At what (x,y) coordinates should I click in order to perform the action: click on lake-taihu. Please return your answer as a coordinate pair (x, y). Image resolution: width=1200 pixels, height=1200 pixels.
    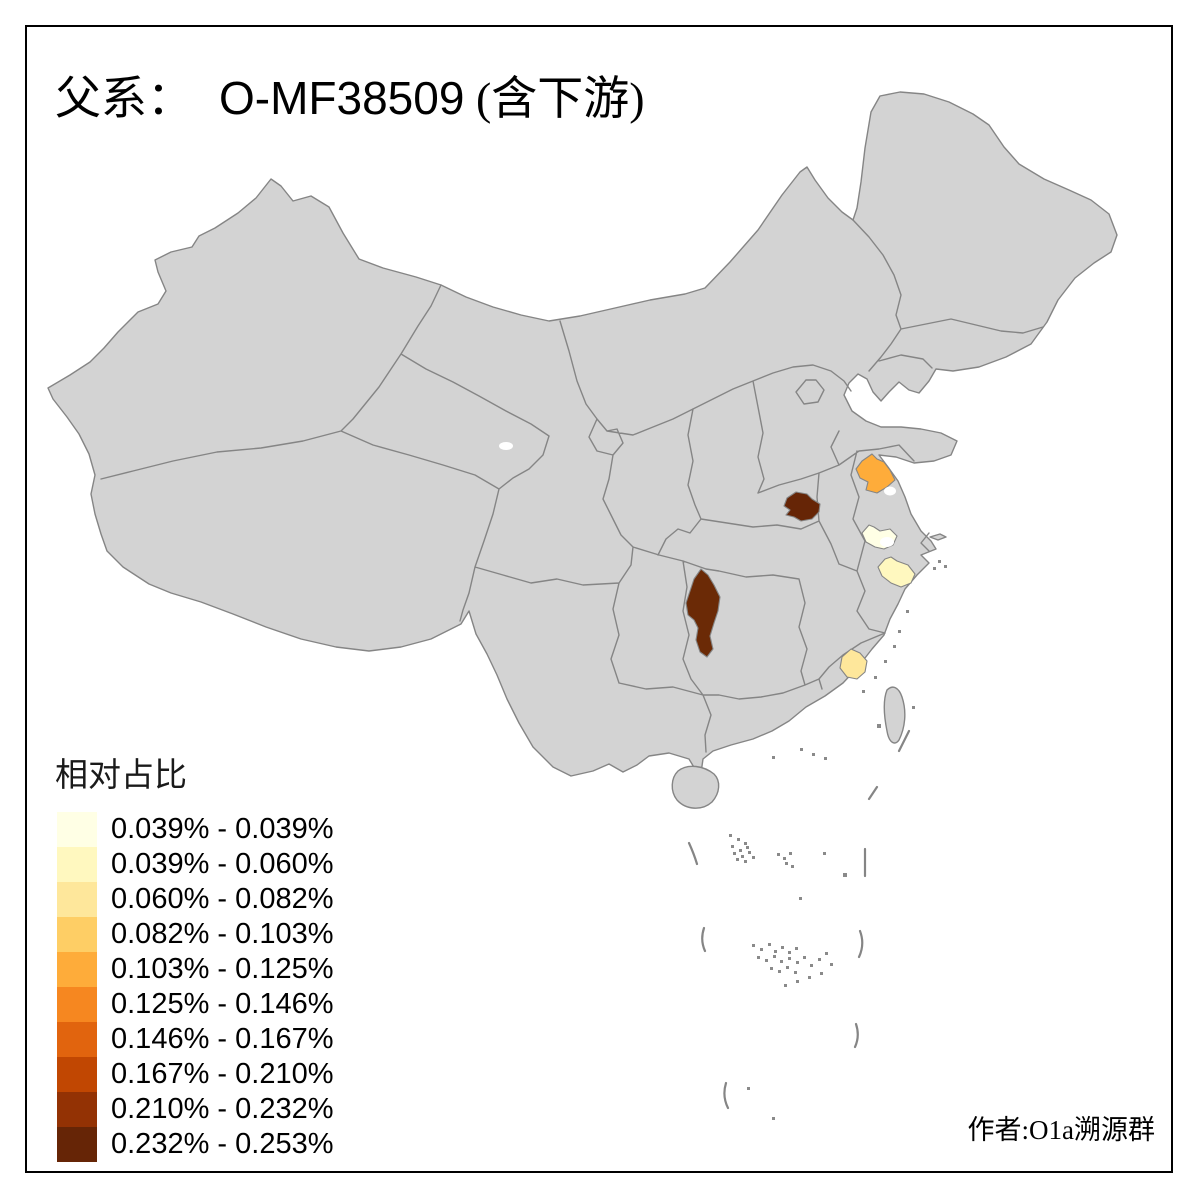
    Looking at the image, I should click on (887, 542).